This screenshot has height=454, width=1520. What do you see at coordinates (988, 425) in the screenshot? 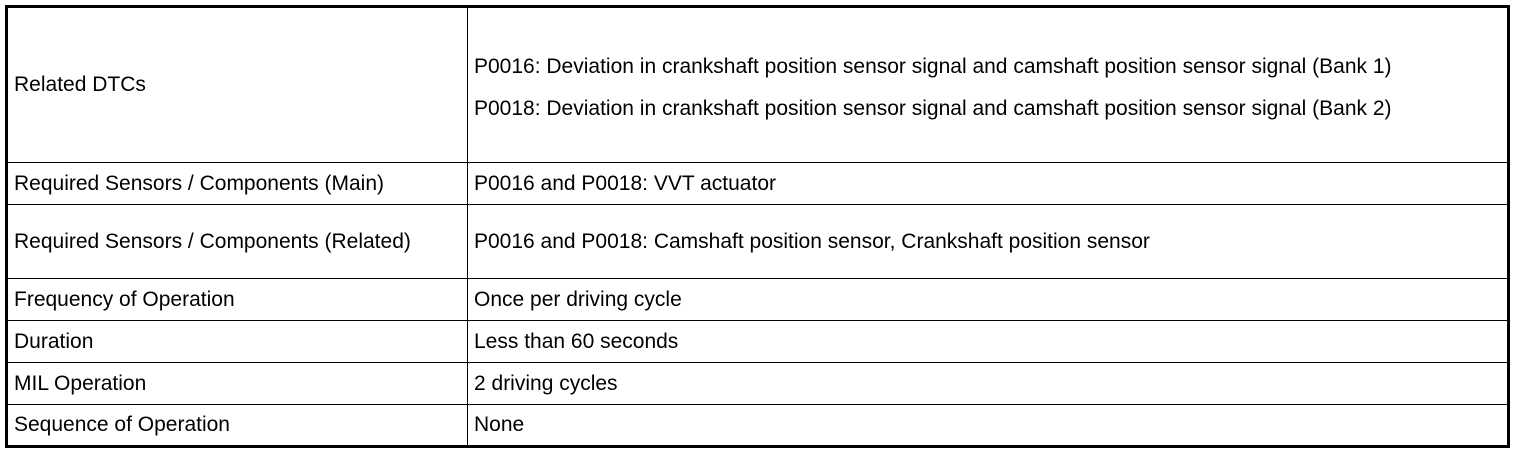
I see `row-value-sequence: None` at bounding box center [988, 425].